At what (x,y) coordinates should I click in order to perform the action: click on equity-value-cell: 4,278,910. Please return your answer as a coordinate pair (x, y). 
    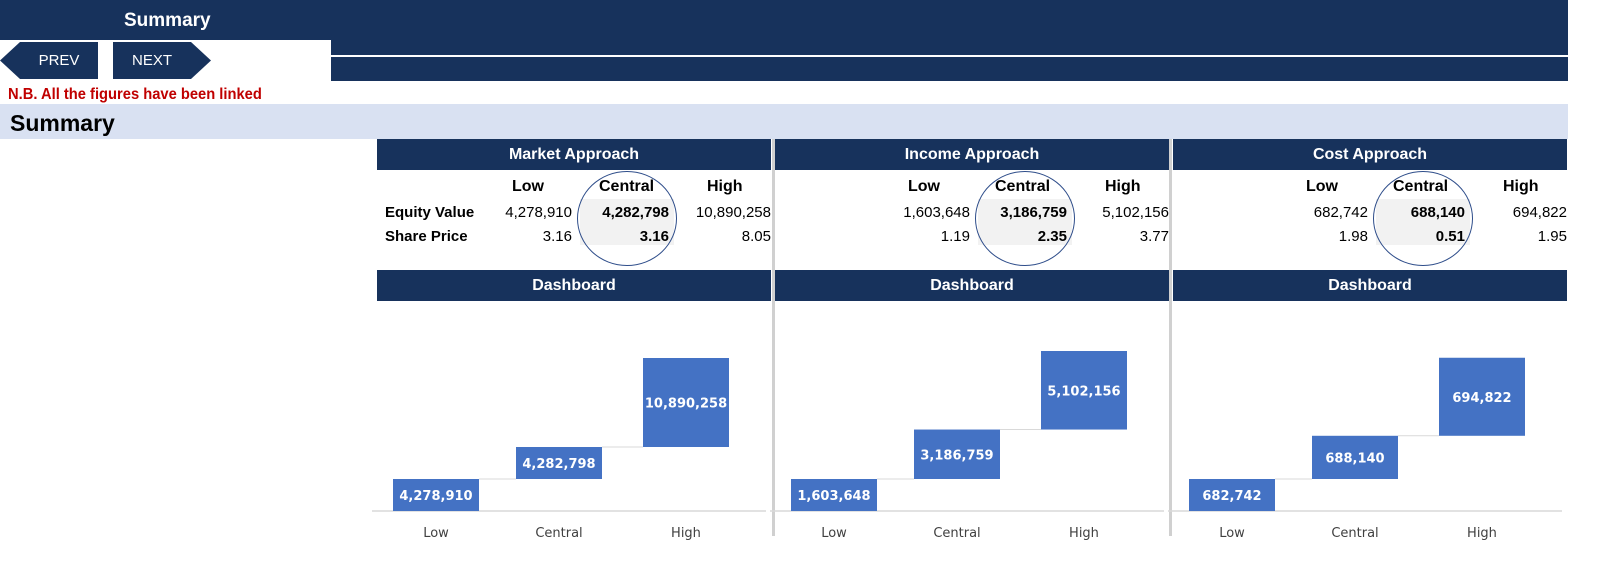
    Looking at the image, I should click on (538, 212).